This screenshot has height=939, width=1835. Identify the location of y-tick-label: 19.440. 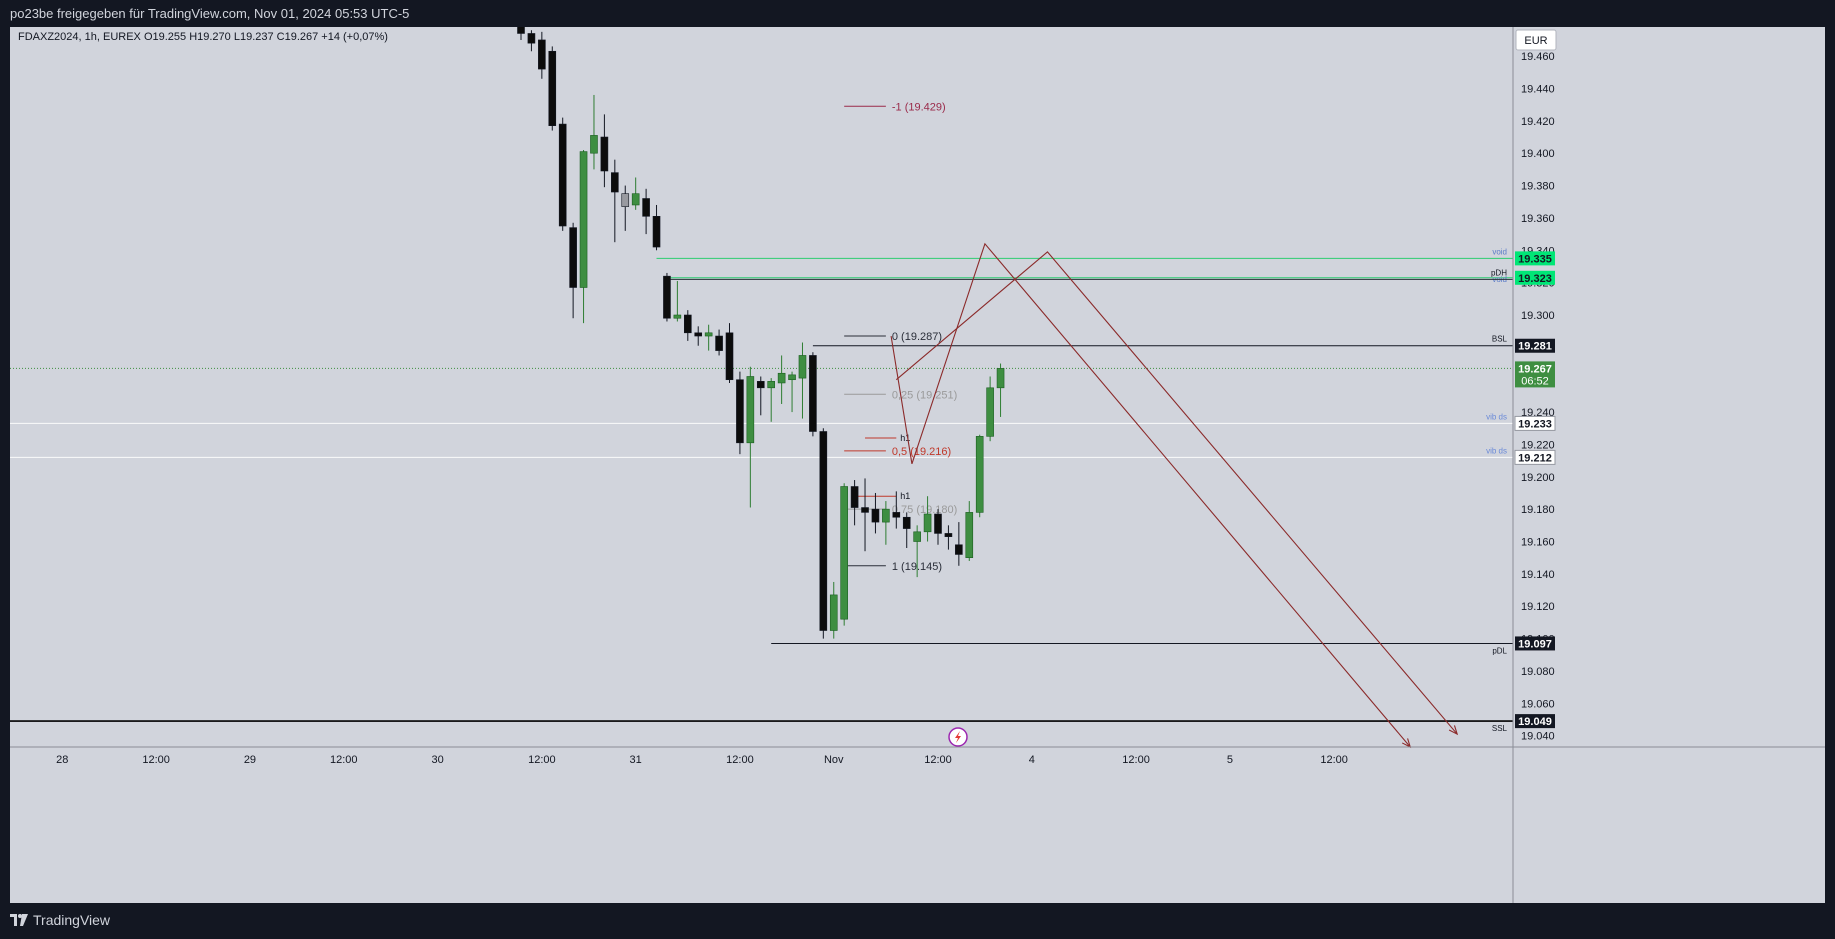
(1538, 89).